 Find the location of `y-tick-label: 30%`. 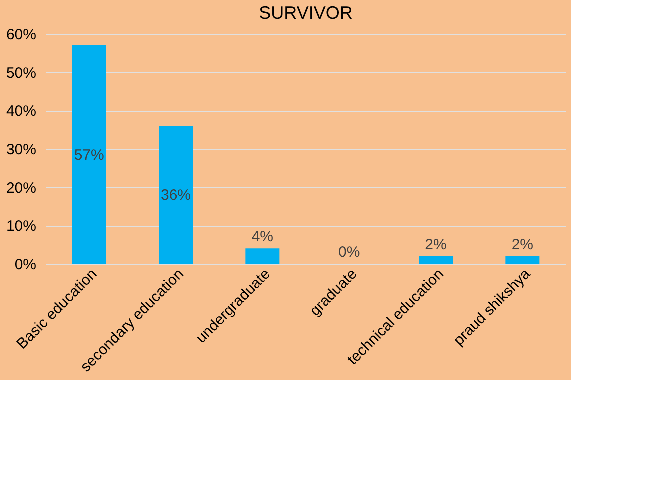

y-tick-label: 30% is located at coordinates (21, 150).